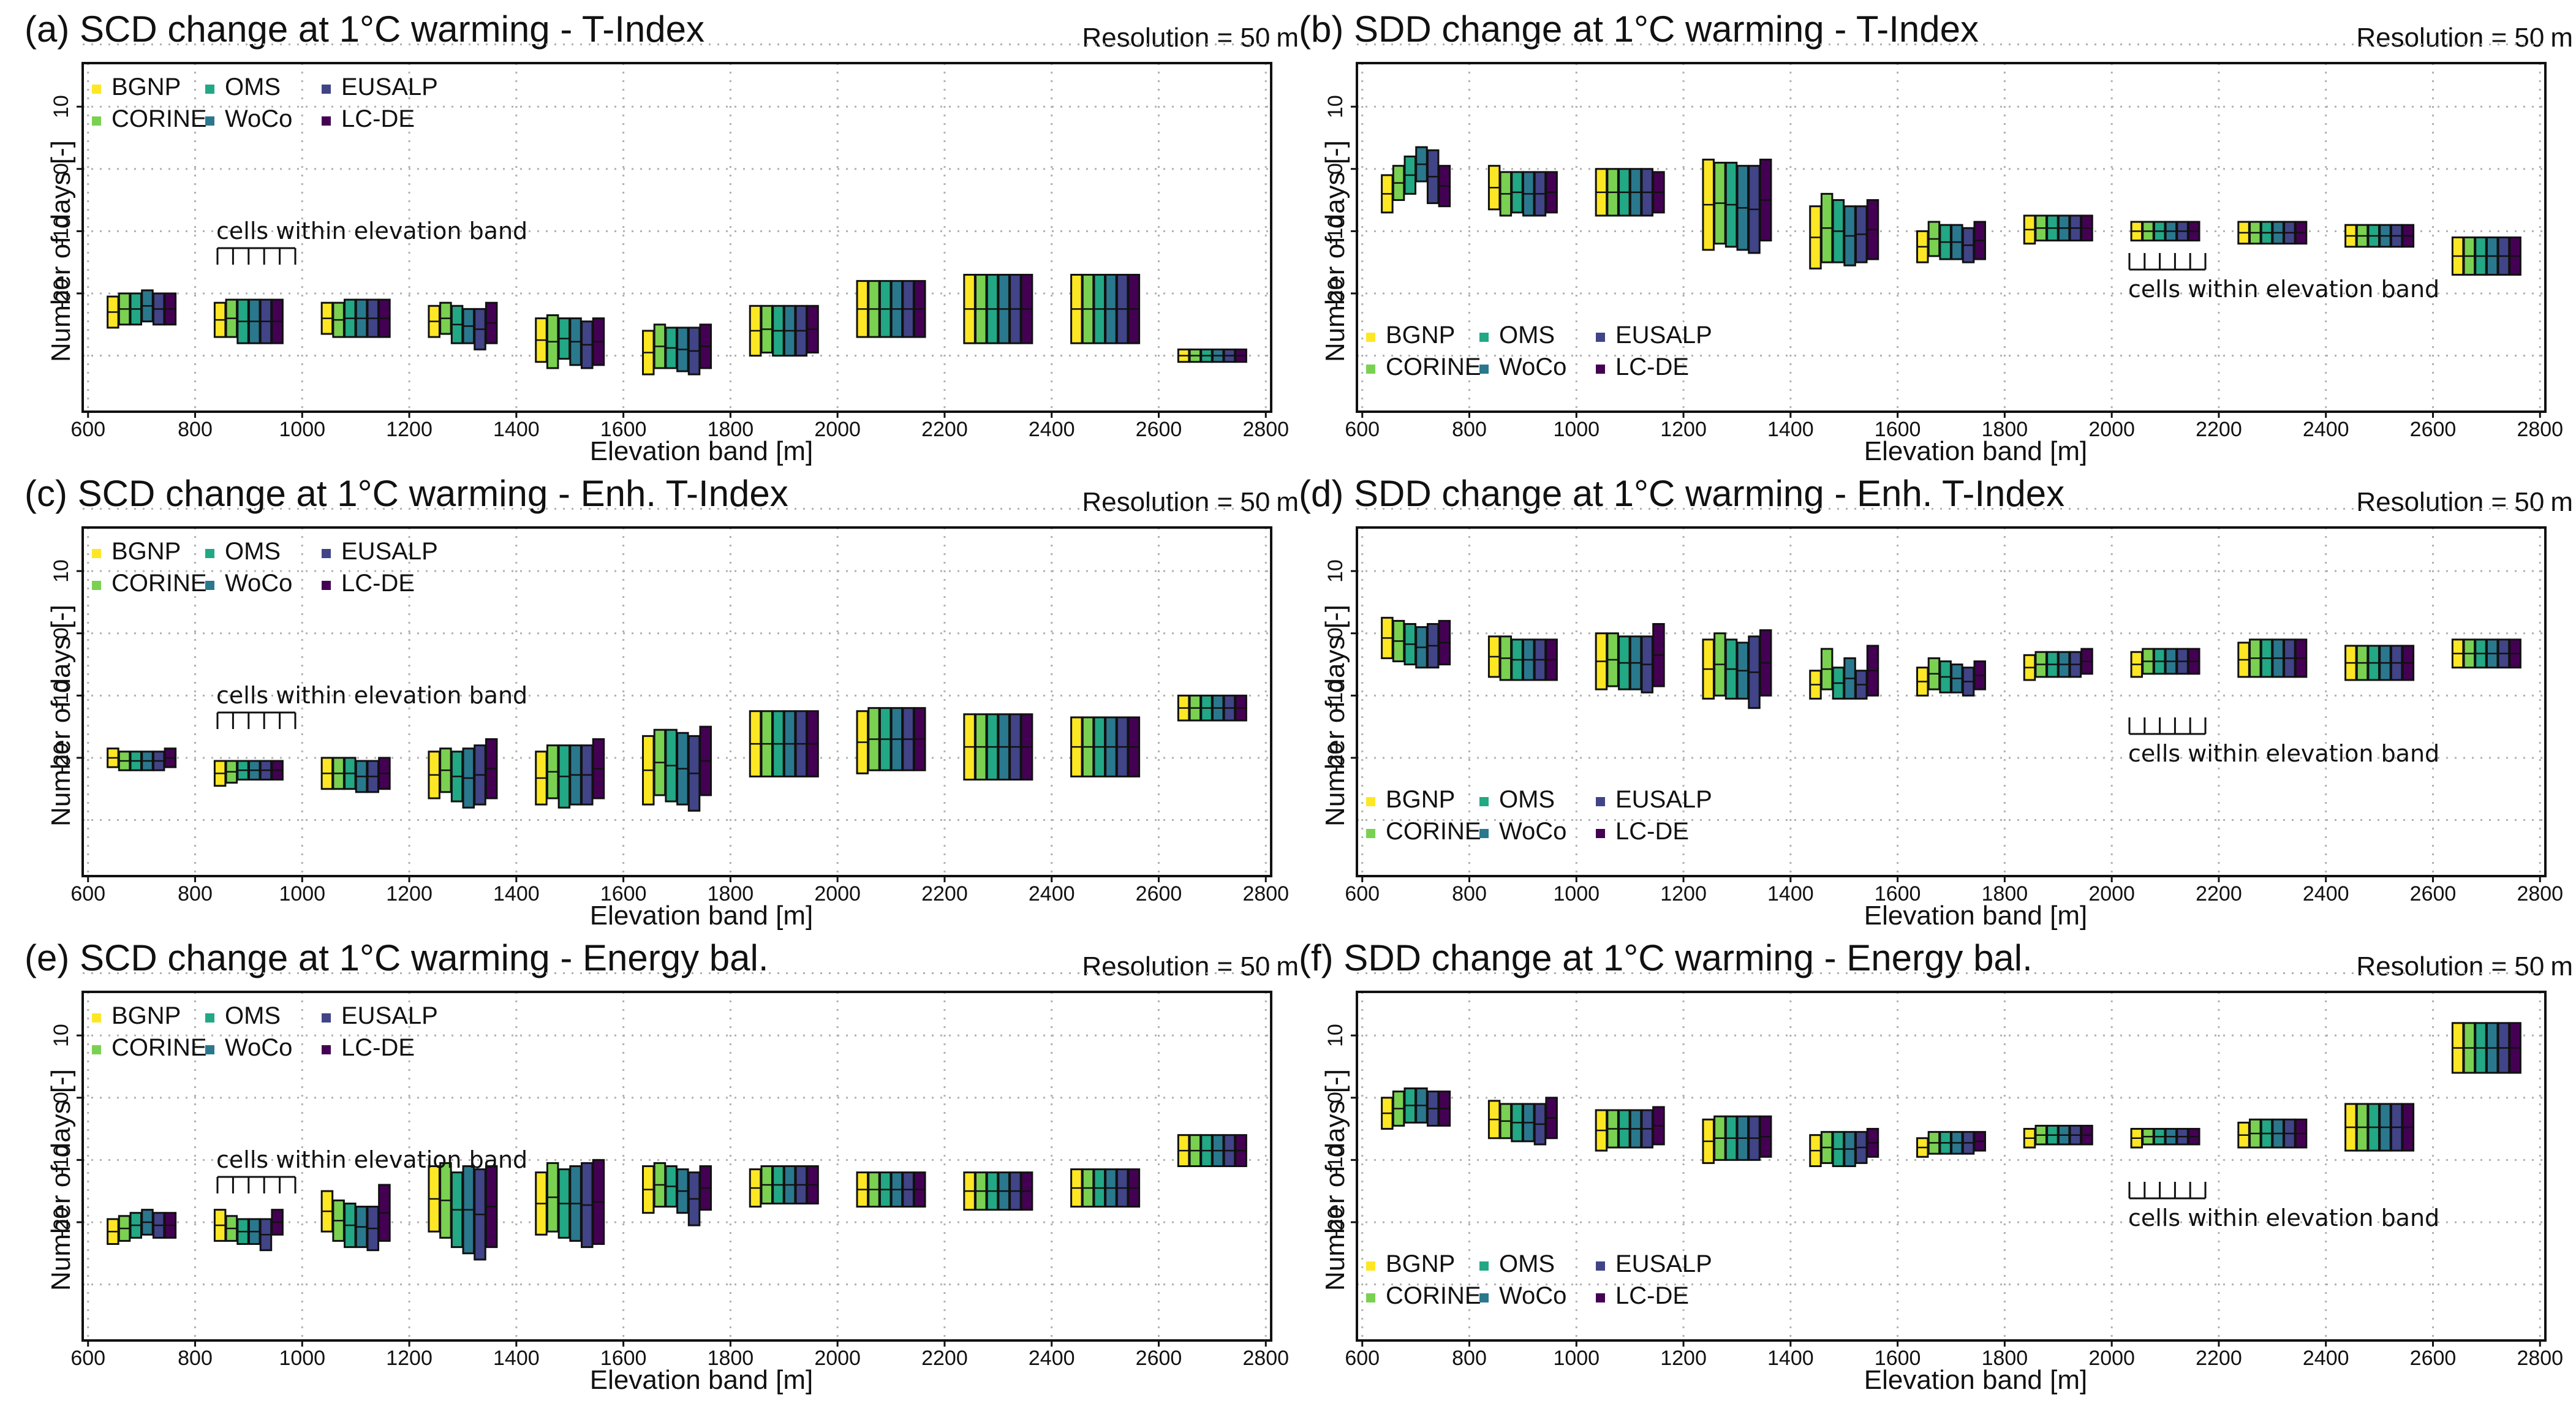 The image size is (2576, 1414). Describe the element at coordinates (944, 894) in the screenshot. I see `x-tick-label: 2200` at that location.